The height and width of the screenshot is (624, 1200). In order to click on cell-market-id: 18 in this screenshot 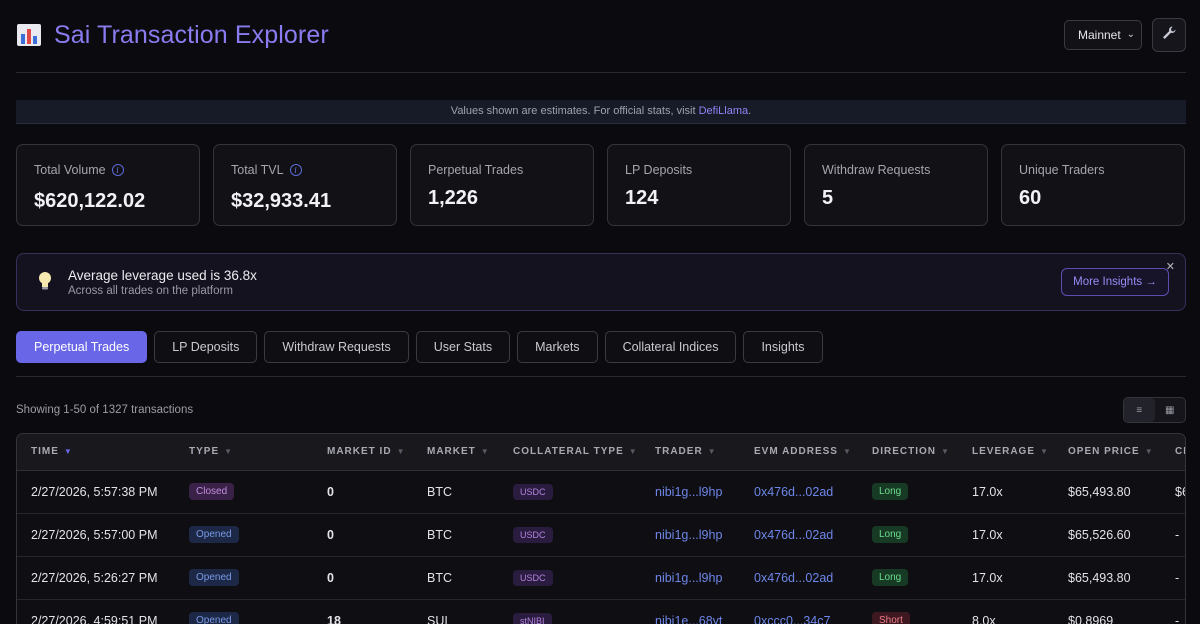, I will do `click(363, 611)`.